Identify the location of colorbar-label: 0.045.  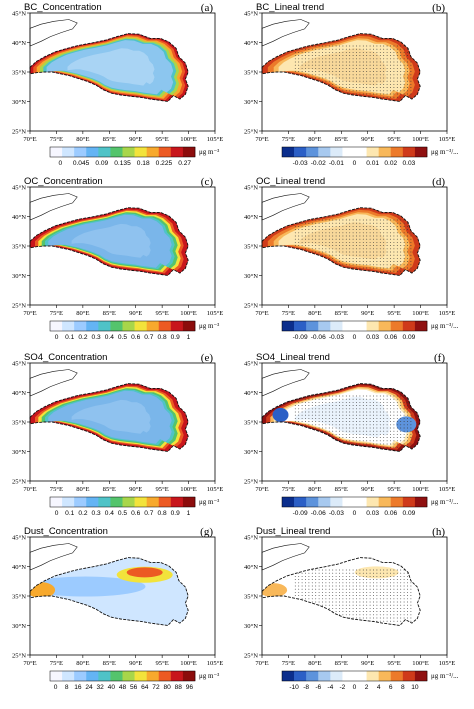
(81, 163).